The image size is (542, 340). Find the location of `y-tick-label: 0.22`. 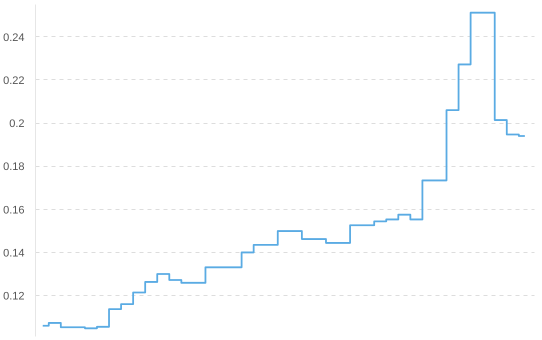

y-tick-label: 0.22 is located at coordinates (14, 80).